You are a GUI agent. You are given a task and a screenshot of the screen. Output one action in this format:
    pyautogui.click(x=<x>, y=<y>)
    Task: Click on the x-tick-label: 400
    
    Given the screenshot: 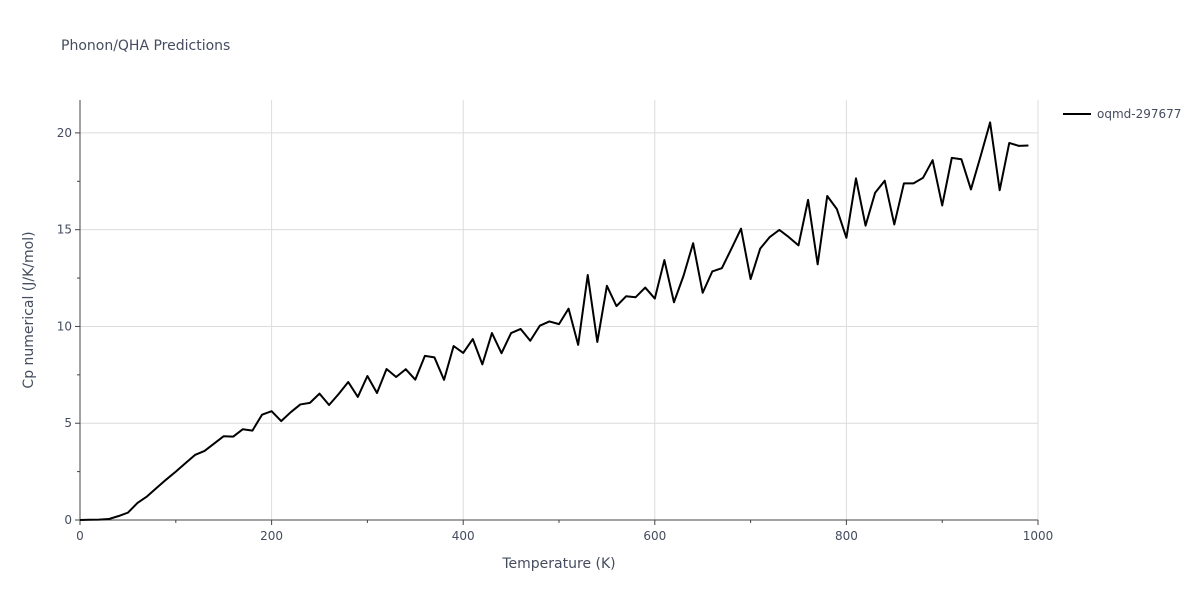 What is the action you would take?
    pyautogui.click(x=463, y=536)
    